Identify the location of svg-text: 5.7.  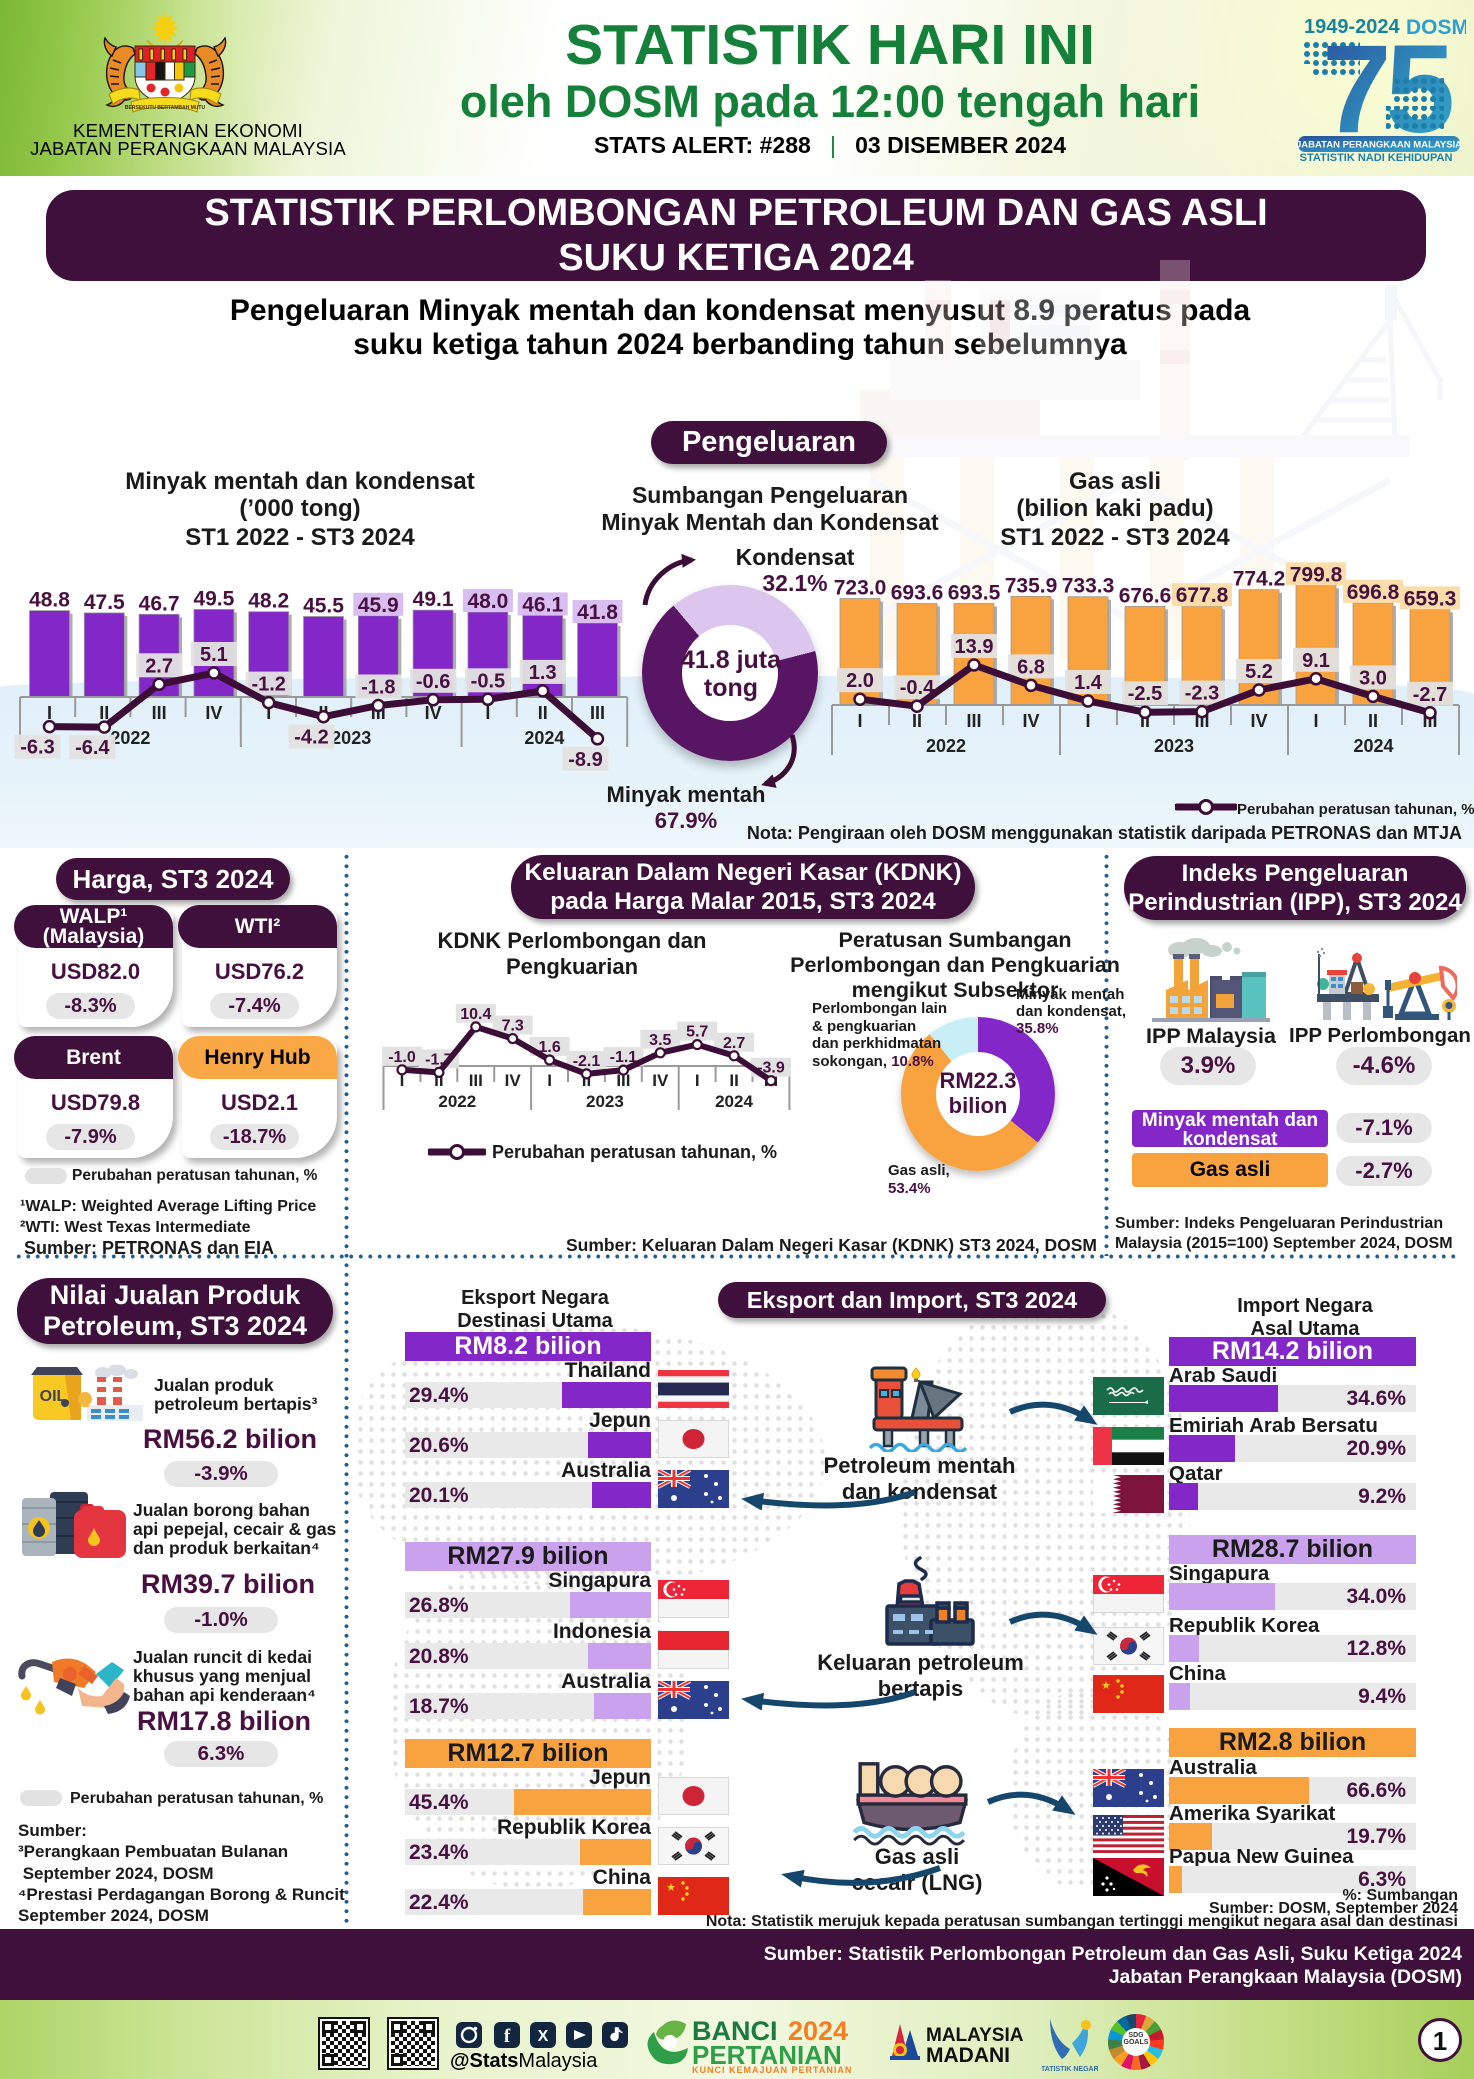
(697, 1032).